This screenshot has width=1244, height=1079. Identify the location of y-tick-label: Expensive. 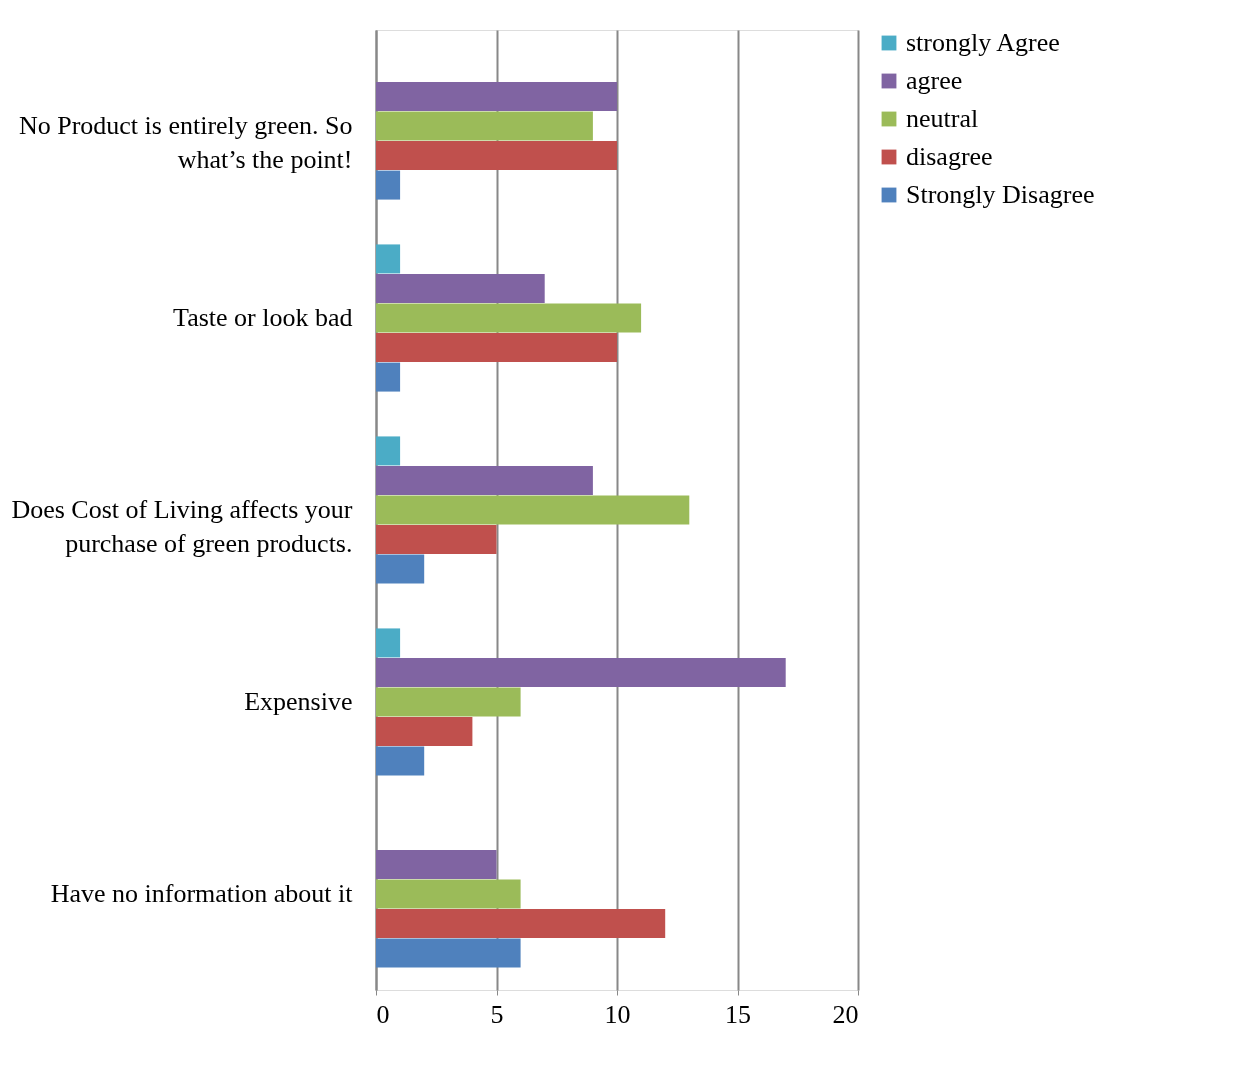
(298, 701).